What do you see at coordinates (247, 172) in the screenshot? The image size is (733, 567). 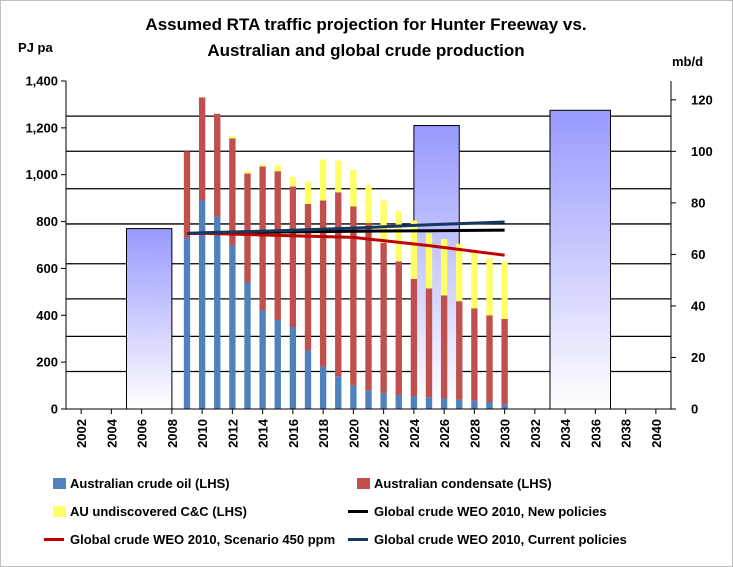 I see `bar-s2-2013` at bounding box center [247, 172].